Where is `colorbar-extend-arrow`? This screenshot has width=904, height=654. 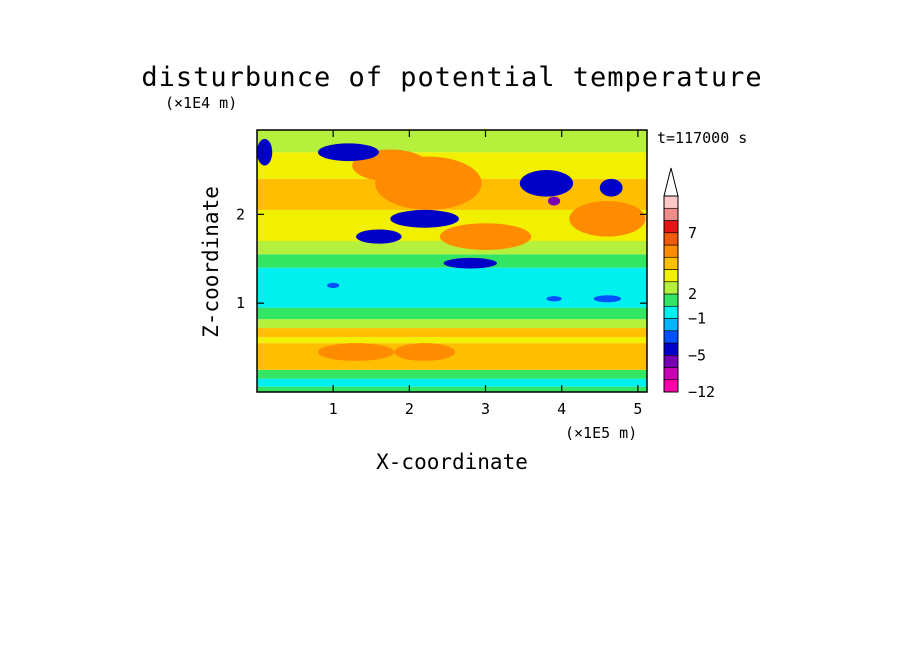
colorbar-extend-arrow is located at coordinates (671, 182).